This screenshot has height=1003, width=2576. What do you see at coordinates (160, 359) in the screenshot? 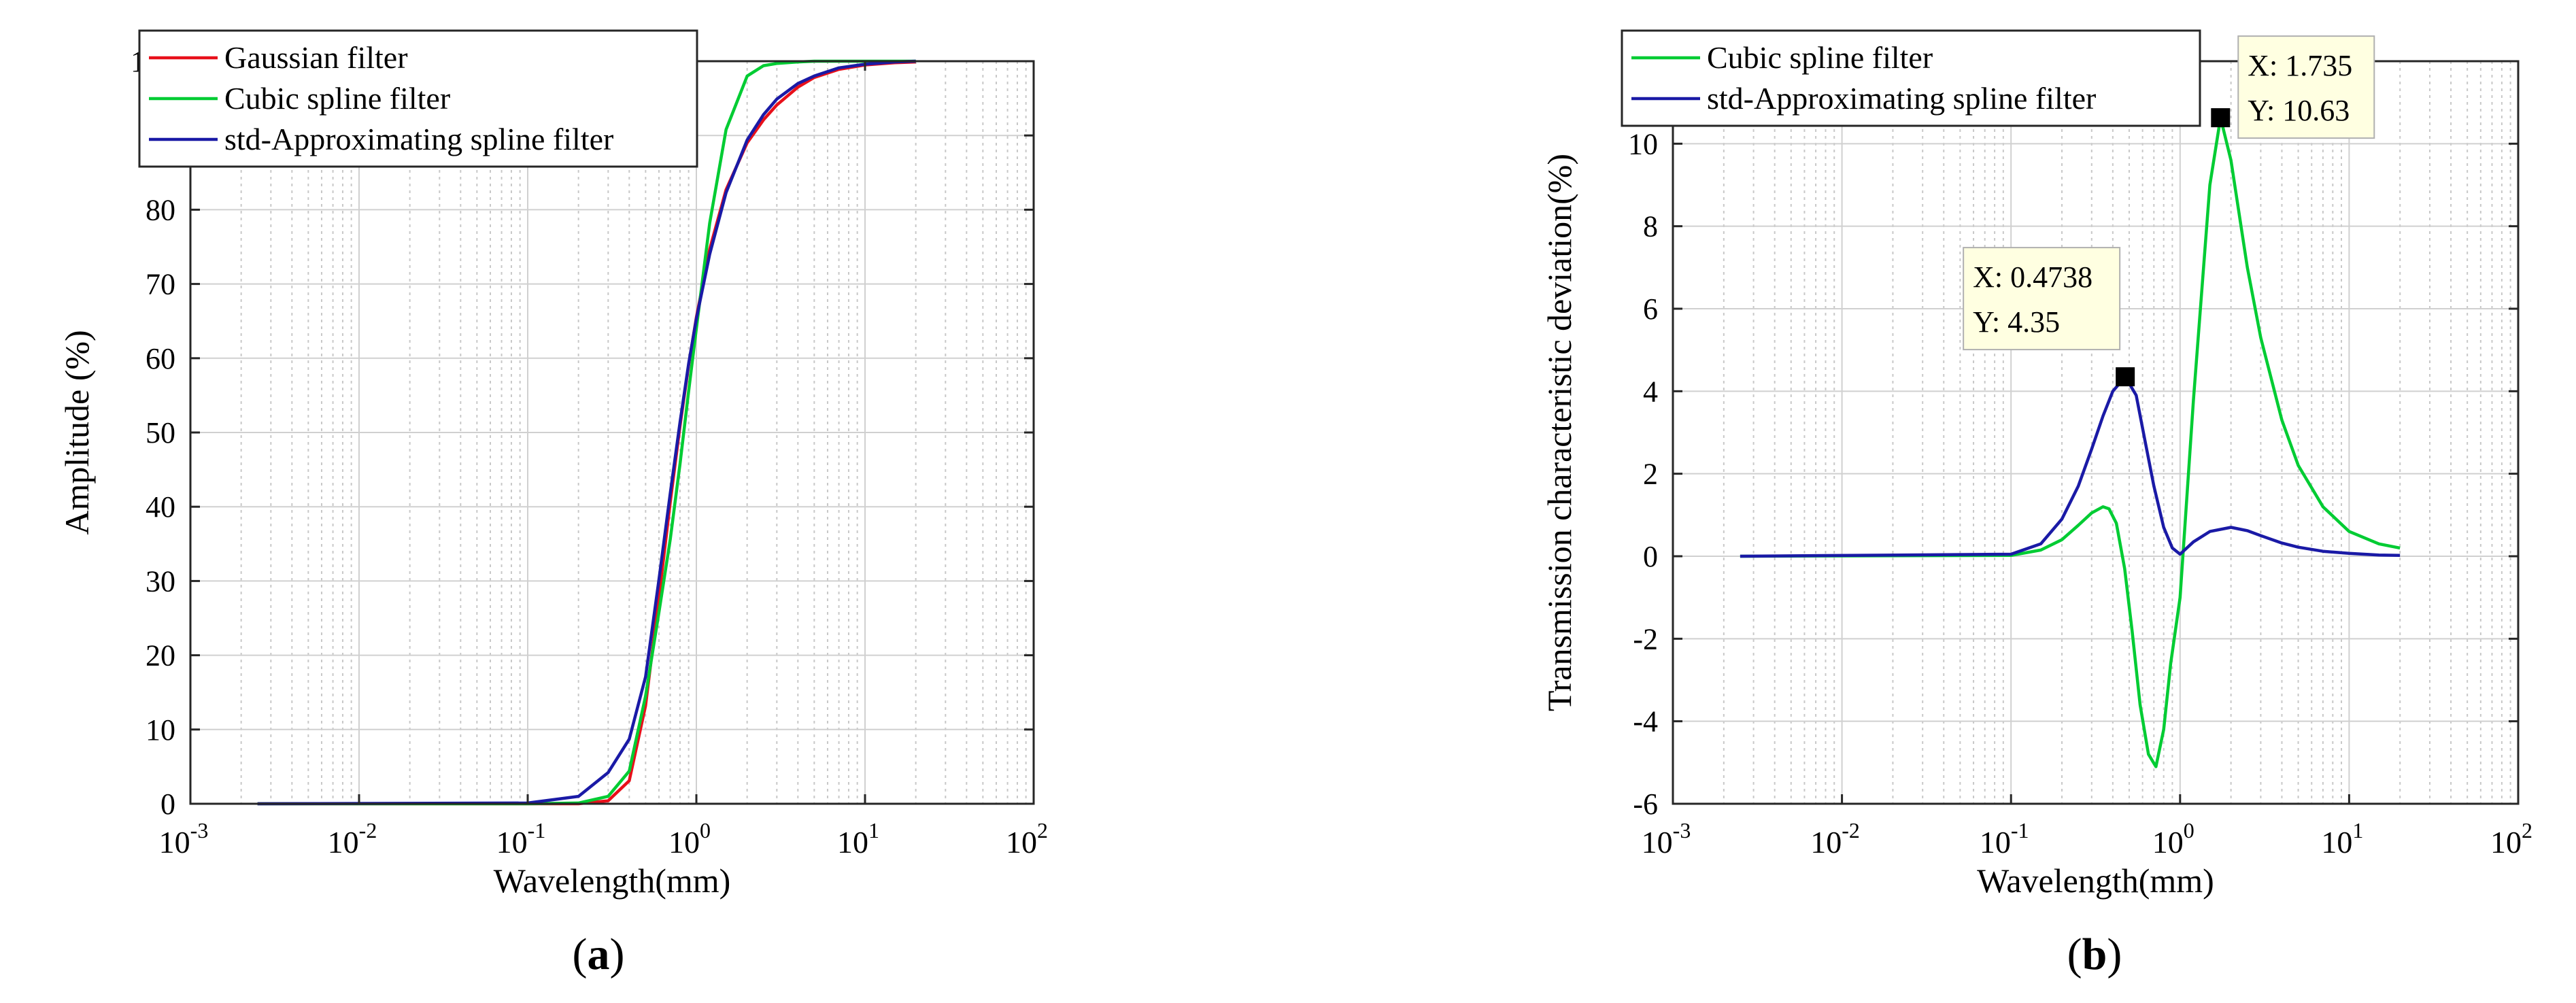
I see `pa-y-tick-label: 60` at bounding box center [160, 359].